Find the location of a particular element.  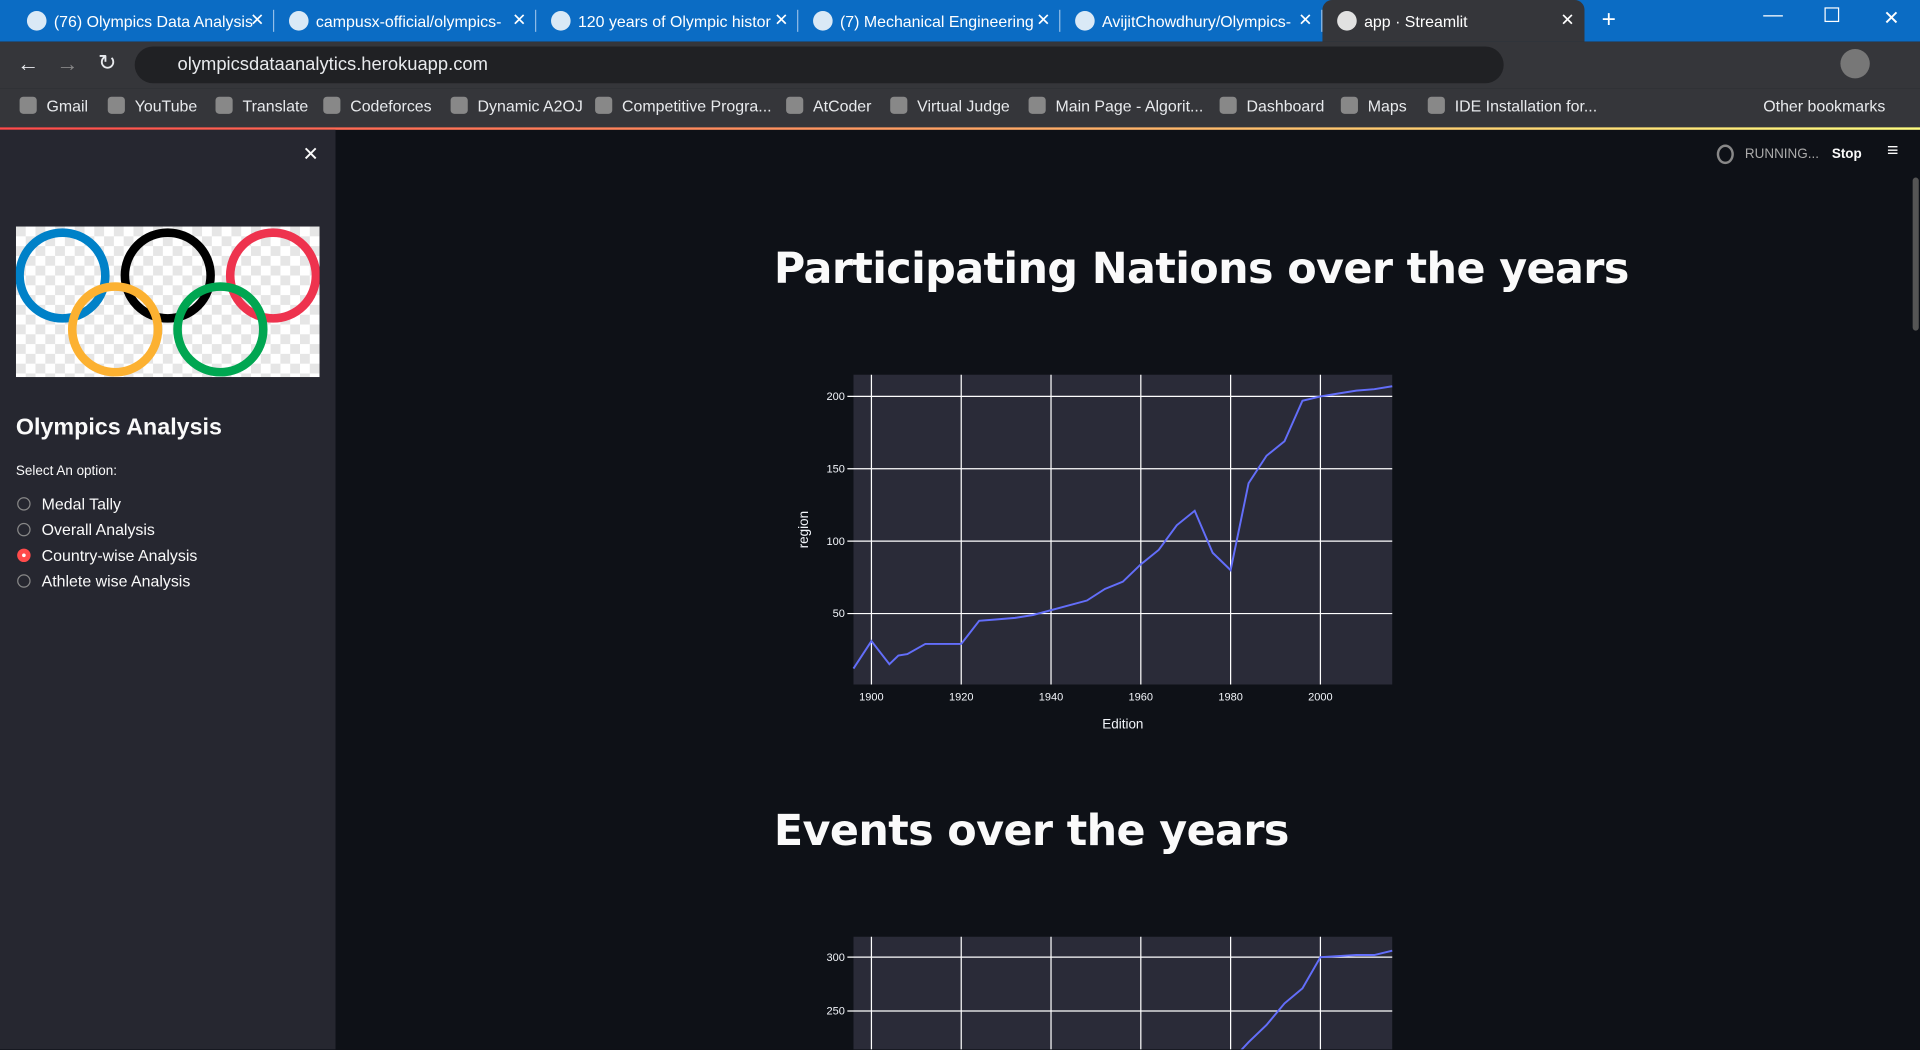

tab-title: campusx-official/olympics- is located at coordinates (408, 21).